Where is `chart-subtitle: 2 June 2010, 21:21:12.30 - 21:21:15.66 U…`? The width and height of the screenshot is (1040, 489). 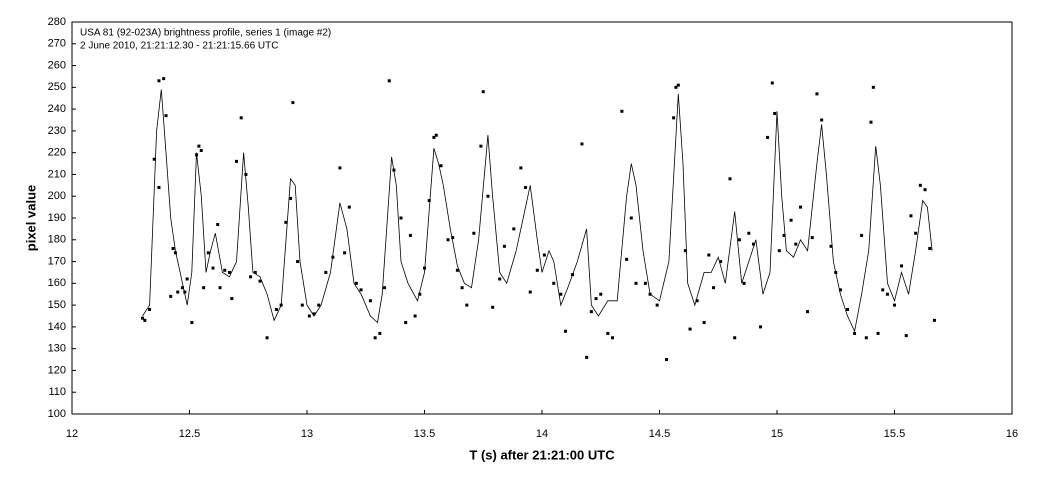 chart-subtitle: 2 June 2010, 21:21:12.30 - 21:21:15.66 U… is located at coordinates (179, 46).